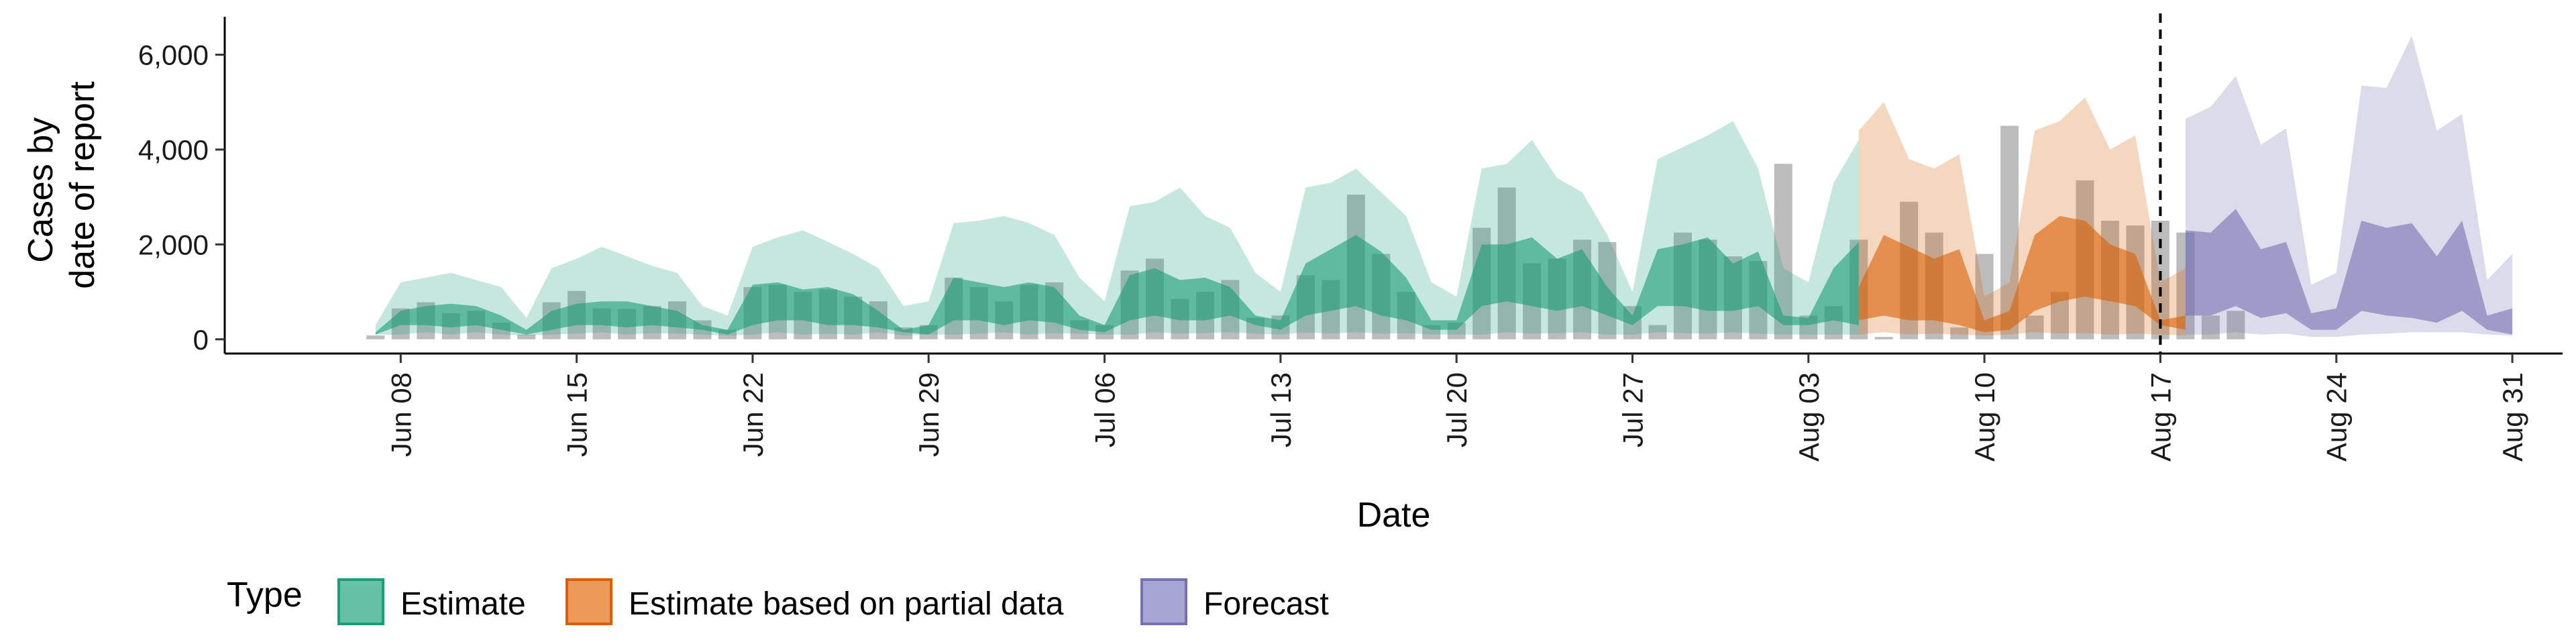  Describe the element at coordinates (401, 414) in the screenshot. I see `x-tick-label: Jun 08` at that location.